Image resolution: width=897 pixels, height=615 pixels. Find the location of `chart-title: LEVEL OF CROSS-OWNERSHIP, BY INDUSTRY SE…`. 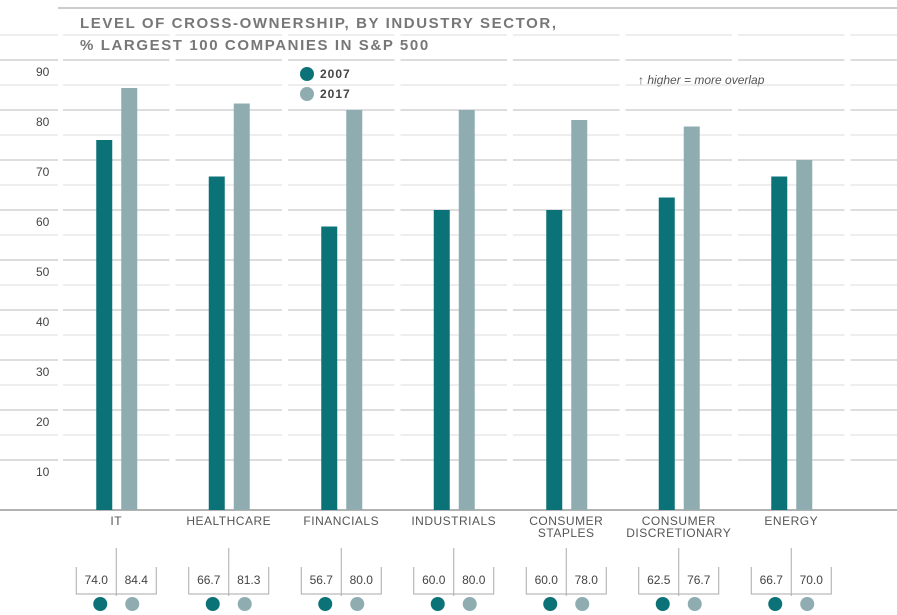

chart-title: LEVEL OF CROSS-OWNERSHIP, BY INDUSTRY SE… is located at coordinates (319, 23).